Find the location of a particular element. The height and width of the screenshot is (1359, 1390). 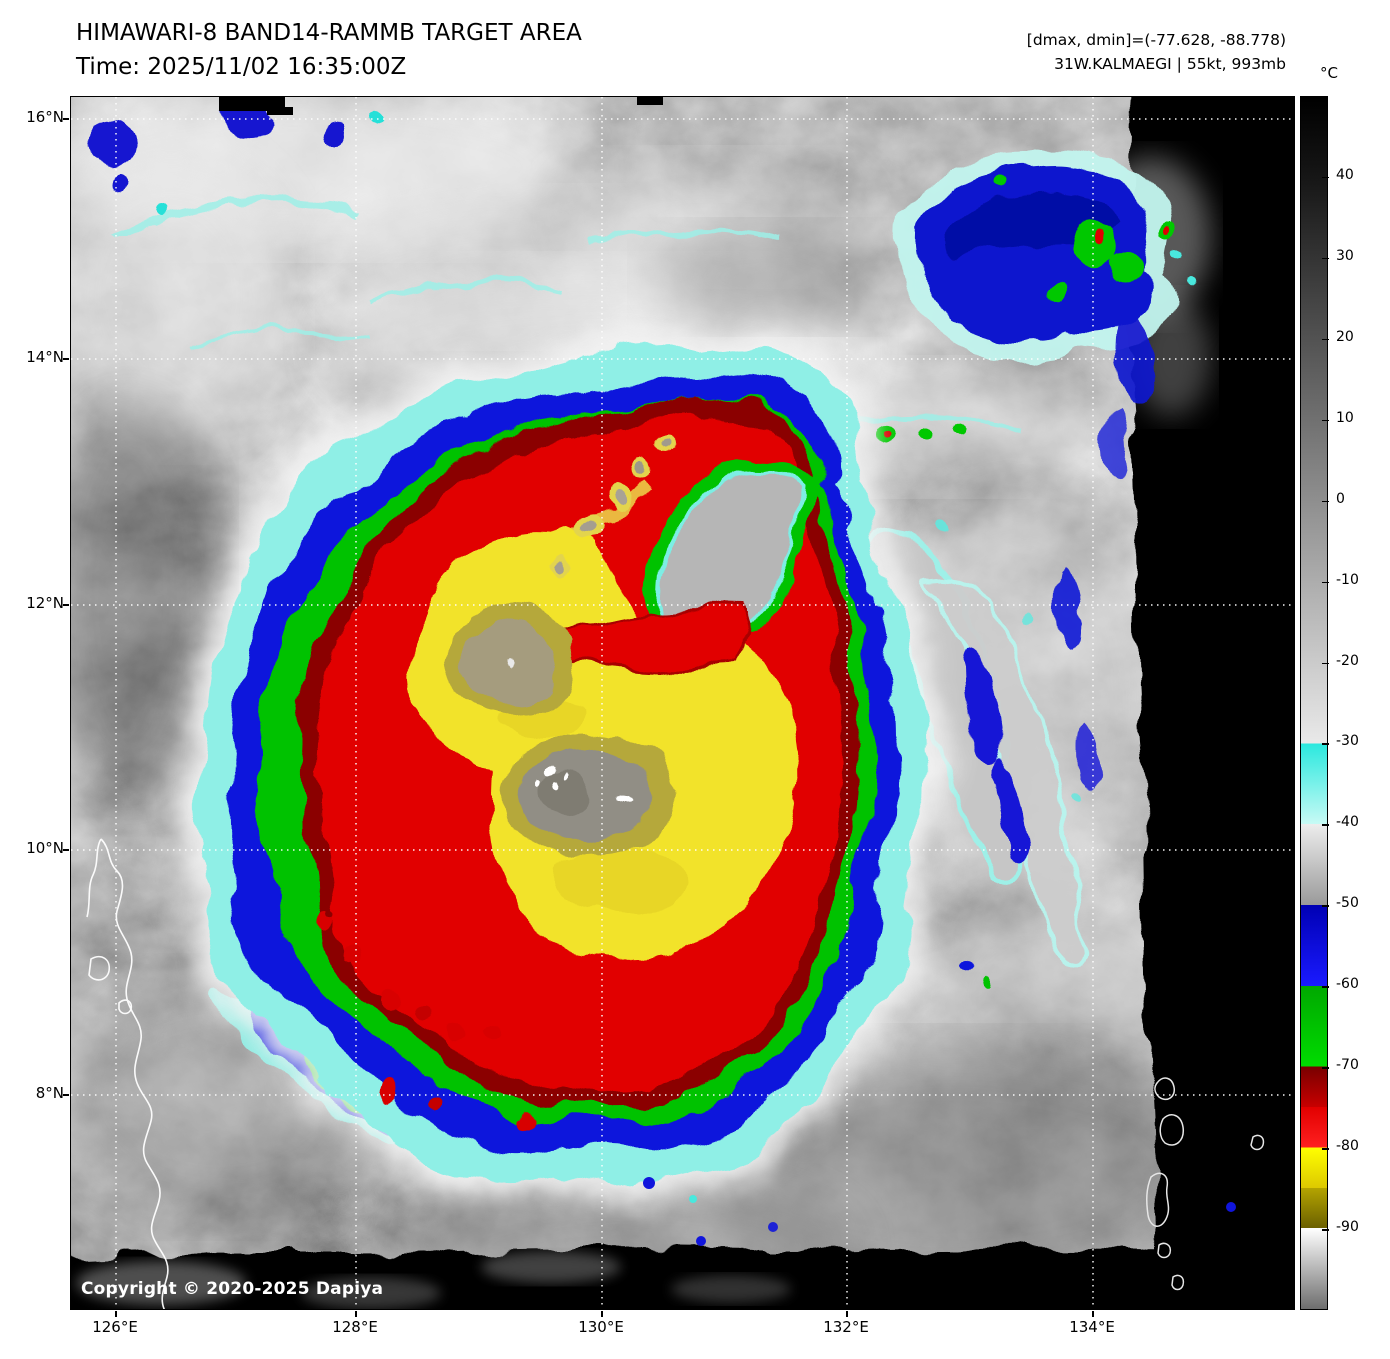

colorbar-unit: °C is located at coordinates (1329, 73).